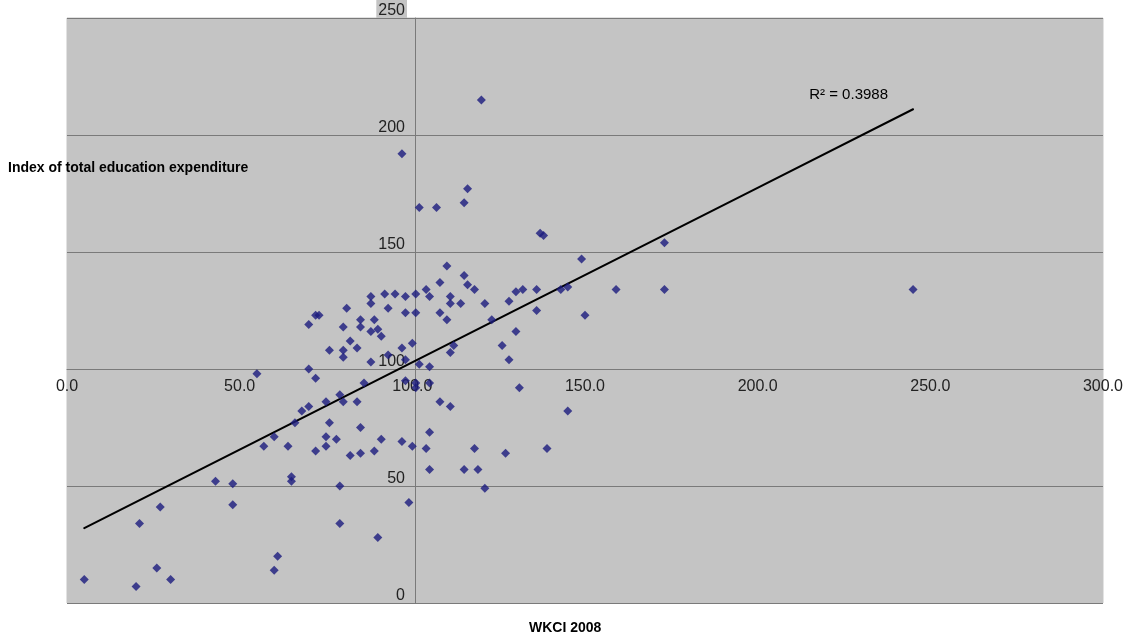  What do you see at coordinates (585, 385) in the screenshot?
I see `x-tick-label: 150.0` at bounding box center [585, 385].